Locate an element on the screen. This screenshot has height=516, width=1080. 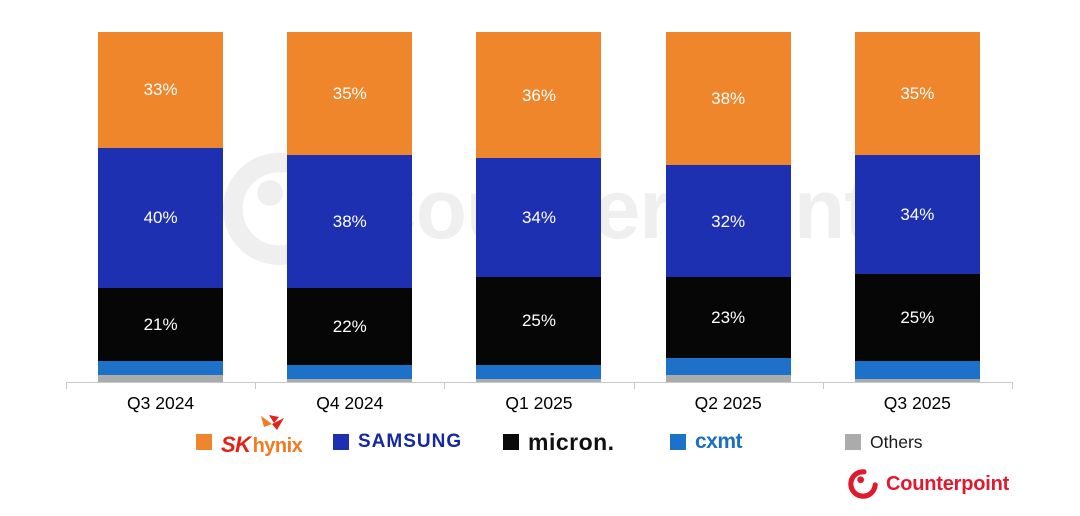
samsung-logo: SAMSUNG is located at coordinates (410, 441).